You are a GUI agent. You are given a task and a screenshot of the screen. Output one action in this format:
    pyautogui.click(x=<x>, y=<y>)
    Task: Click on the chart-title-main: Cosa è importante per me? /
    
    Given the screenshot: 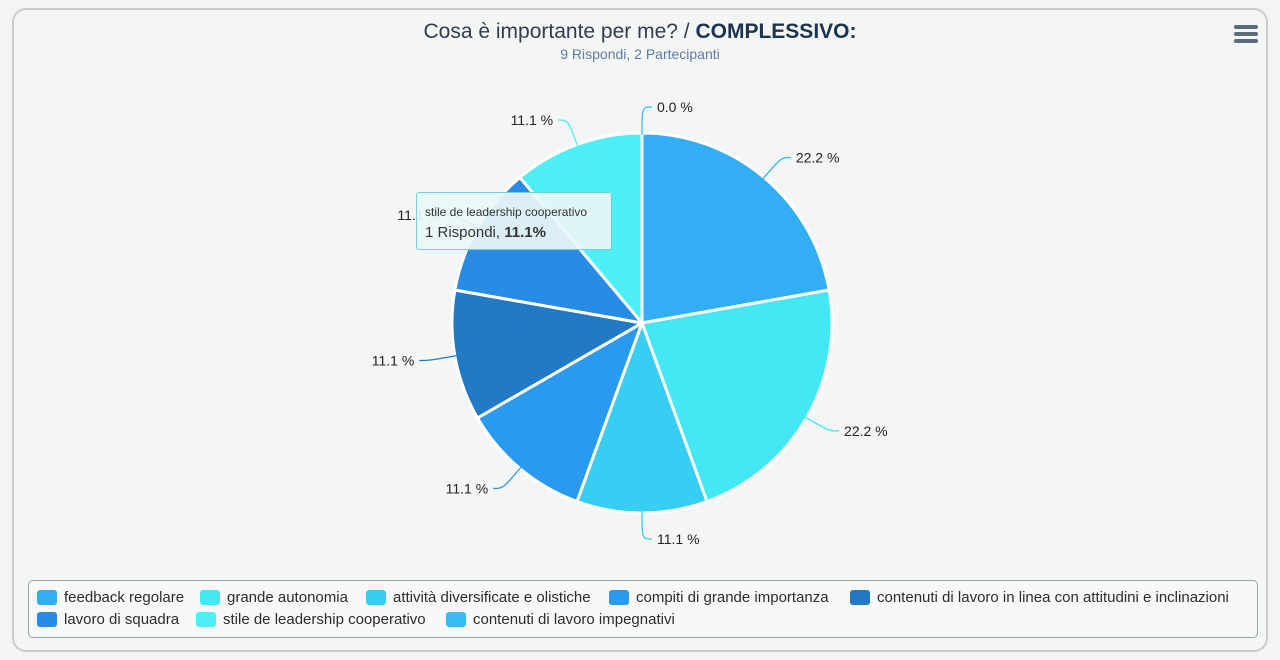 What is the action you would take?
    pyautogui.click(x=559, y=31)
    